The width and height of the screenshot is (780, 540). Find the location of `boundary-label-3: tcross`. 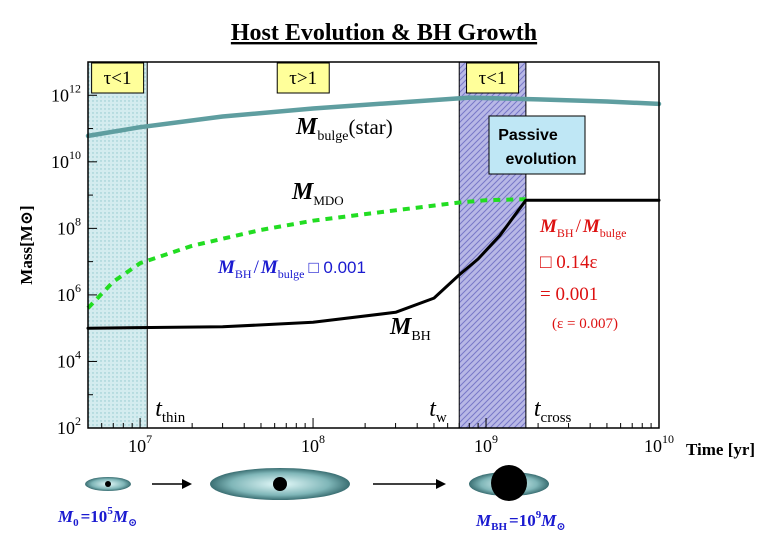

boundary-label-3: tcross is located at coordinates (553, 411).